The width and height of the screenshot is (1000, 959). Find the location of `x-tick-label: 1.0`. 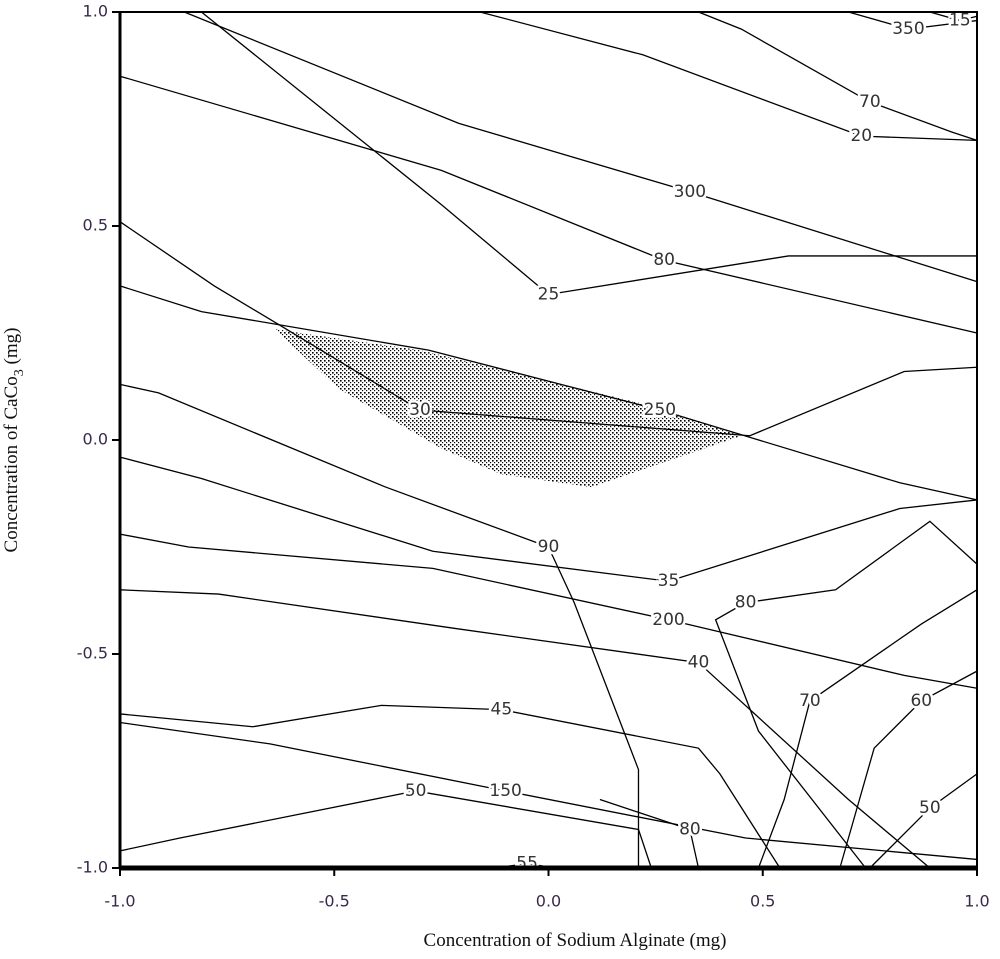

x-tick-label: 1.0 is located at coordinates (976, 901).